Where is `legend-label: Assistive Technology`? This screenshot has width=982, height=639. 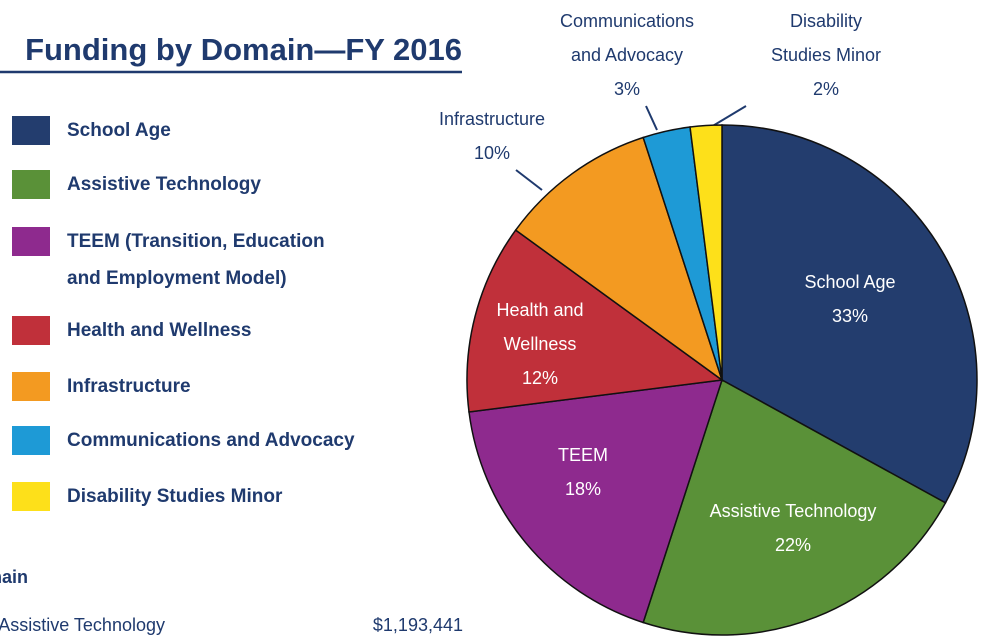 legend-label: Assistive Technology is located at coordinates (164, 184).